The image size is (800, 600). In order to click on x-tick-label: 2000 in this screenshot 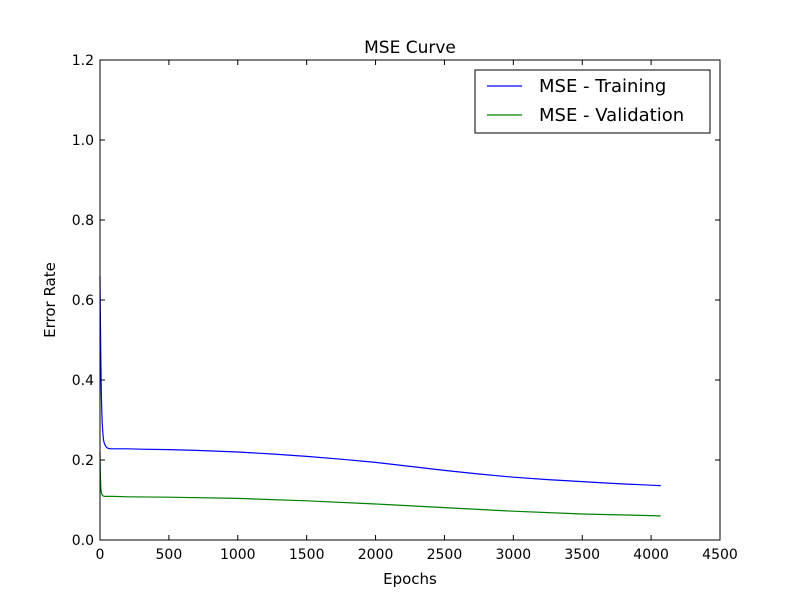, I will do `click(376, 555)`.